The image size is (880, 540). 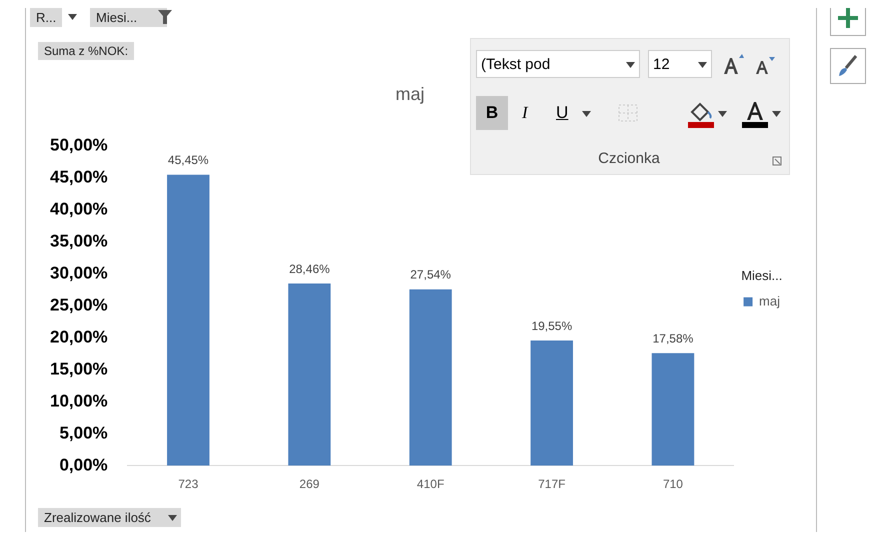 I want to click on data-label: 28,46%, so click(x=309, y=269).